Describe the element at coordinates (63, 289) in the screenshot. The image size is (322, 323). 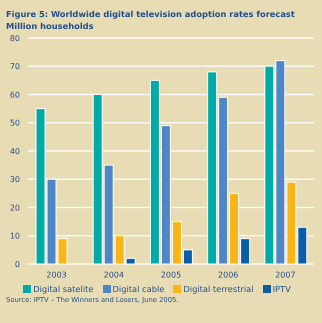
I see `legend-label: Digital satelite` at that location.